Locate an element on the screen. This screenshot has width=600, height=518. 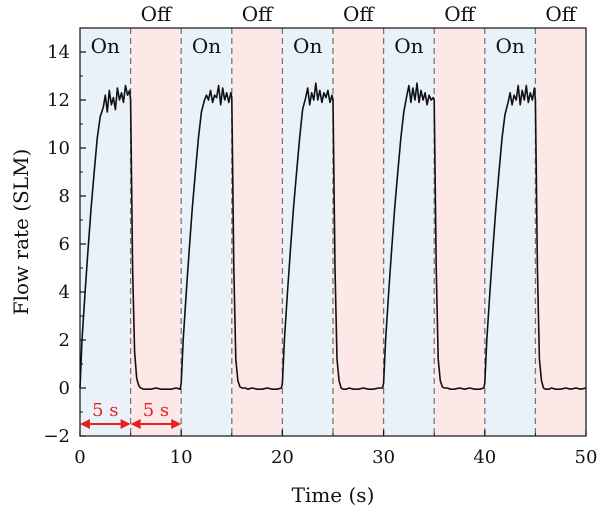
phase-label-5: Off is located at coordinates (359, 14).